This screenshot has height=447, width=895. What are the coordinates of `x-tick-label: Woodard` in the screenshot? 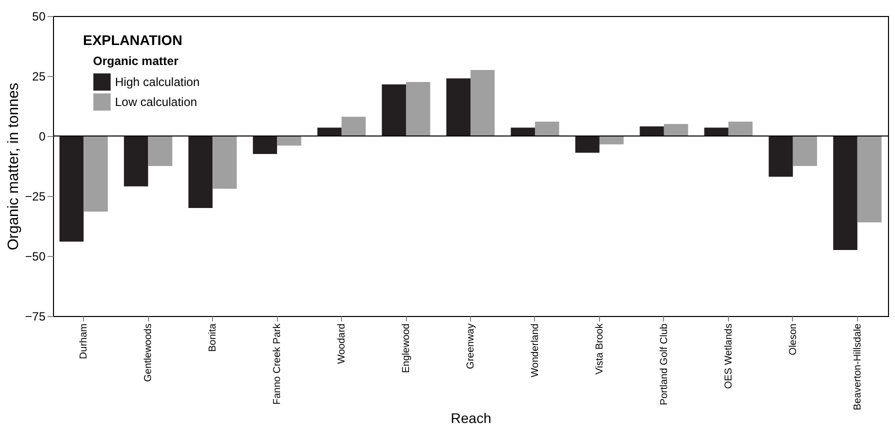 It's located at (342, 344).